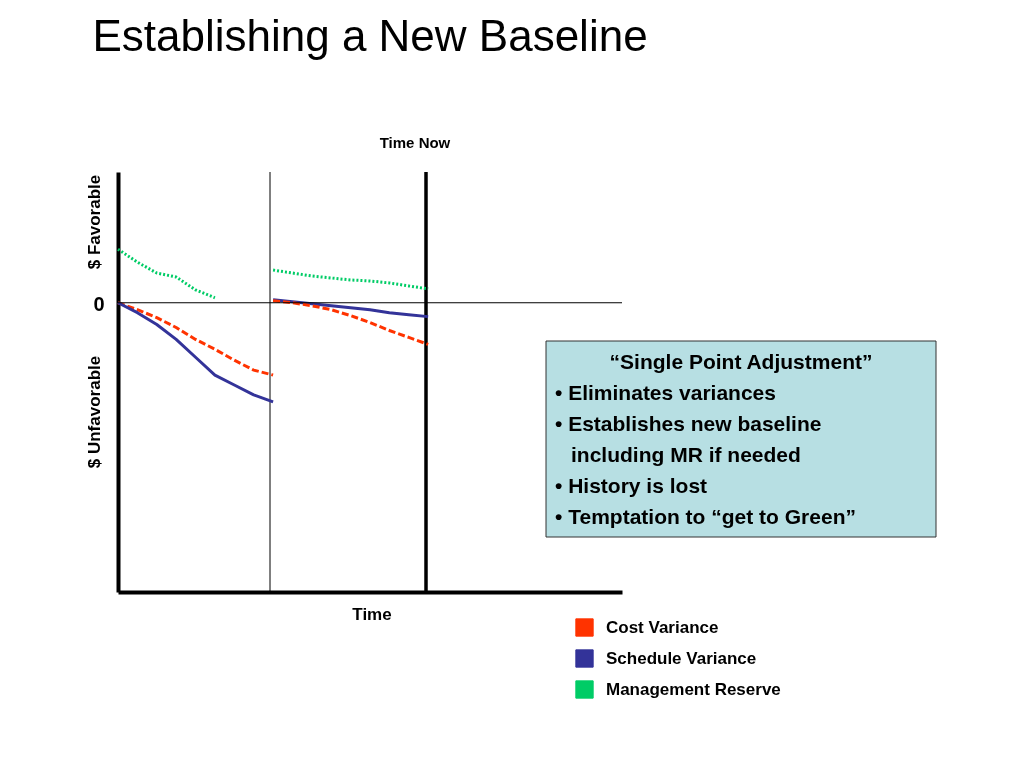  I want to click on chart-title: Establishing a New Baseline, so click(370, 35).